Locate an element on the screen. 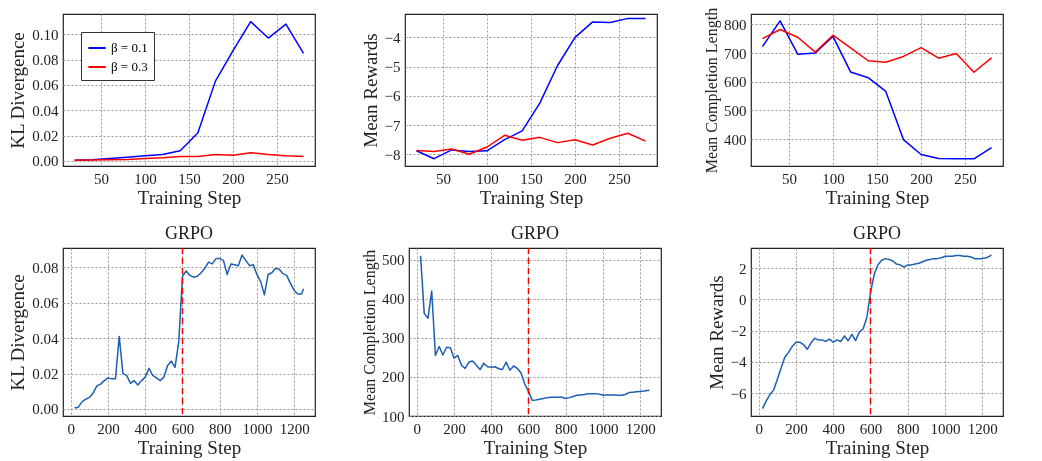  y-tick-label: 100 is located at coordinates (393, 416).